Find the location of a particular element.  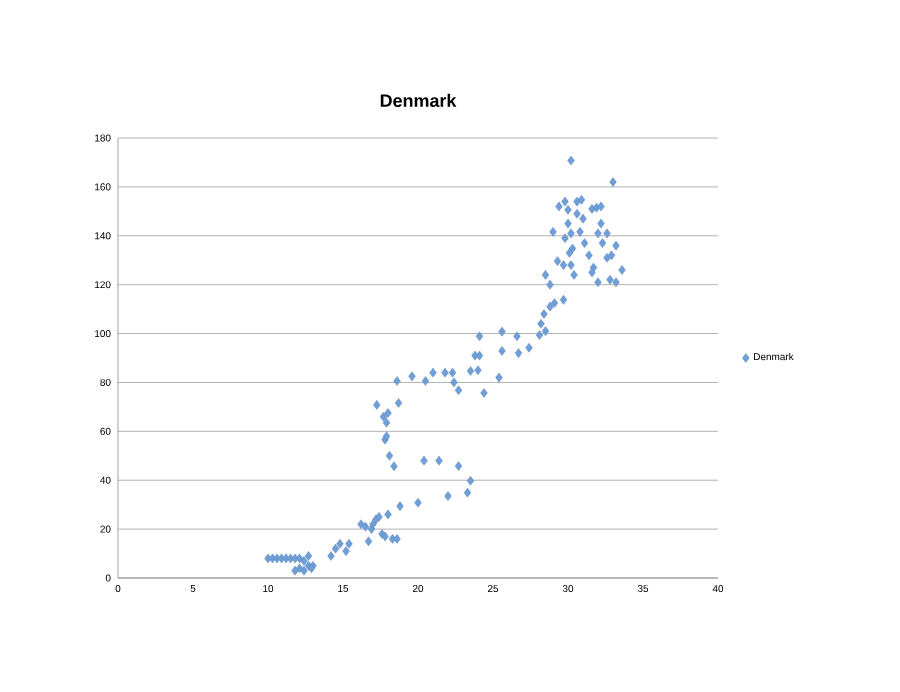

chart-title: Denmark is located at coordinates (418, 100).